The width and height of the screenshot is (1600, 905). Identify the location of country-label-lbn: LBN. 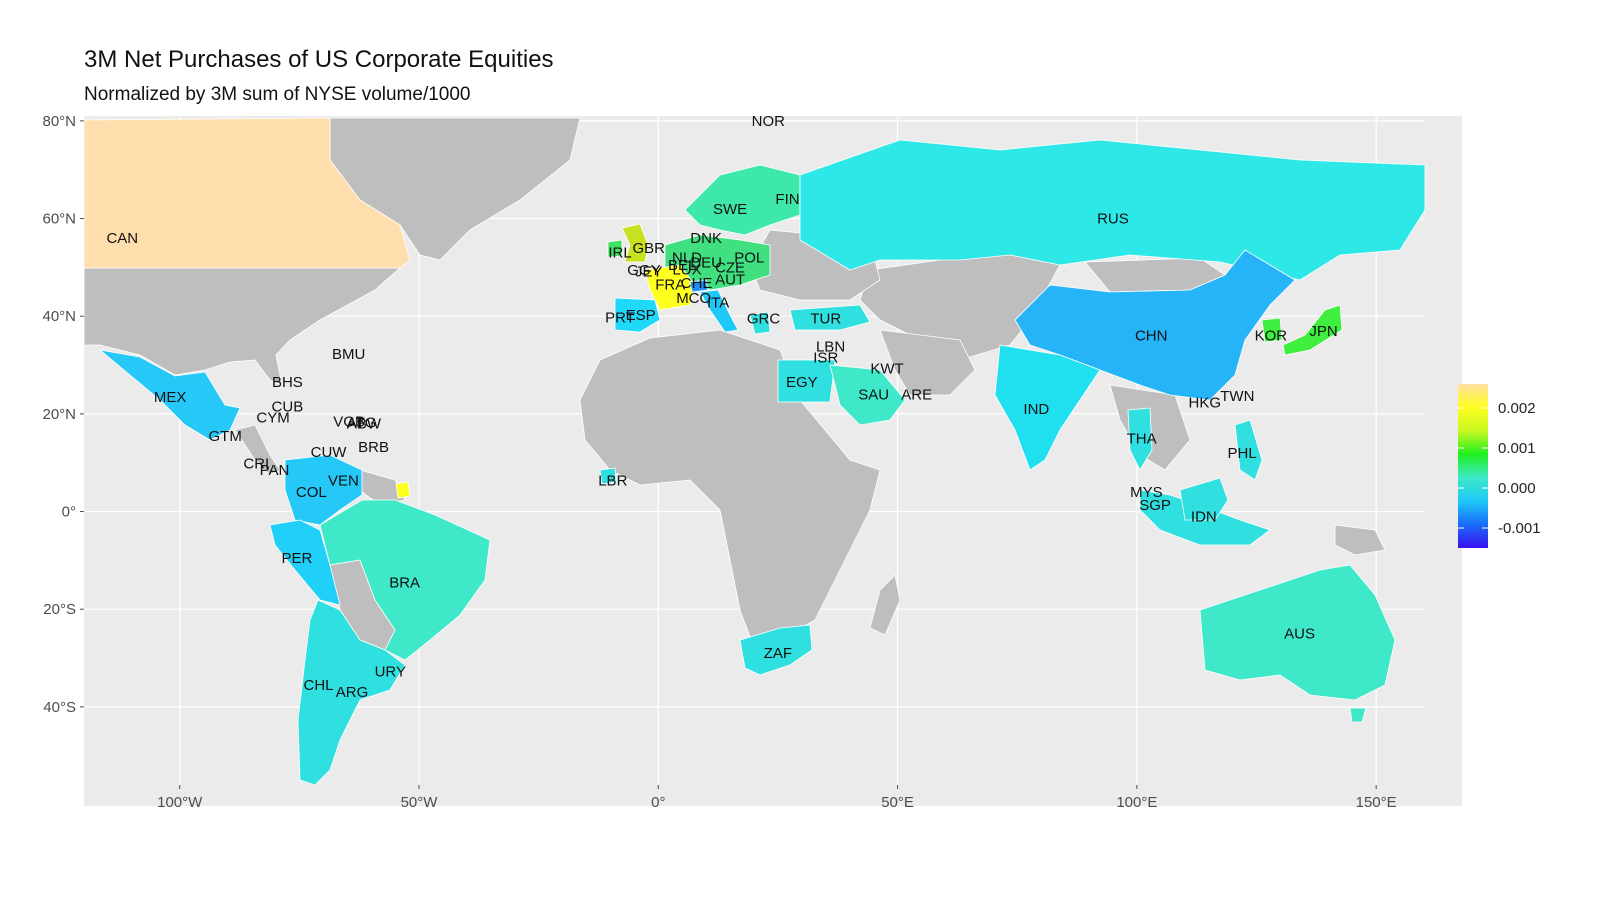
(830, 346).